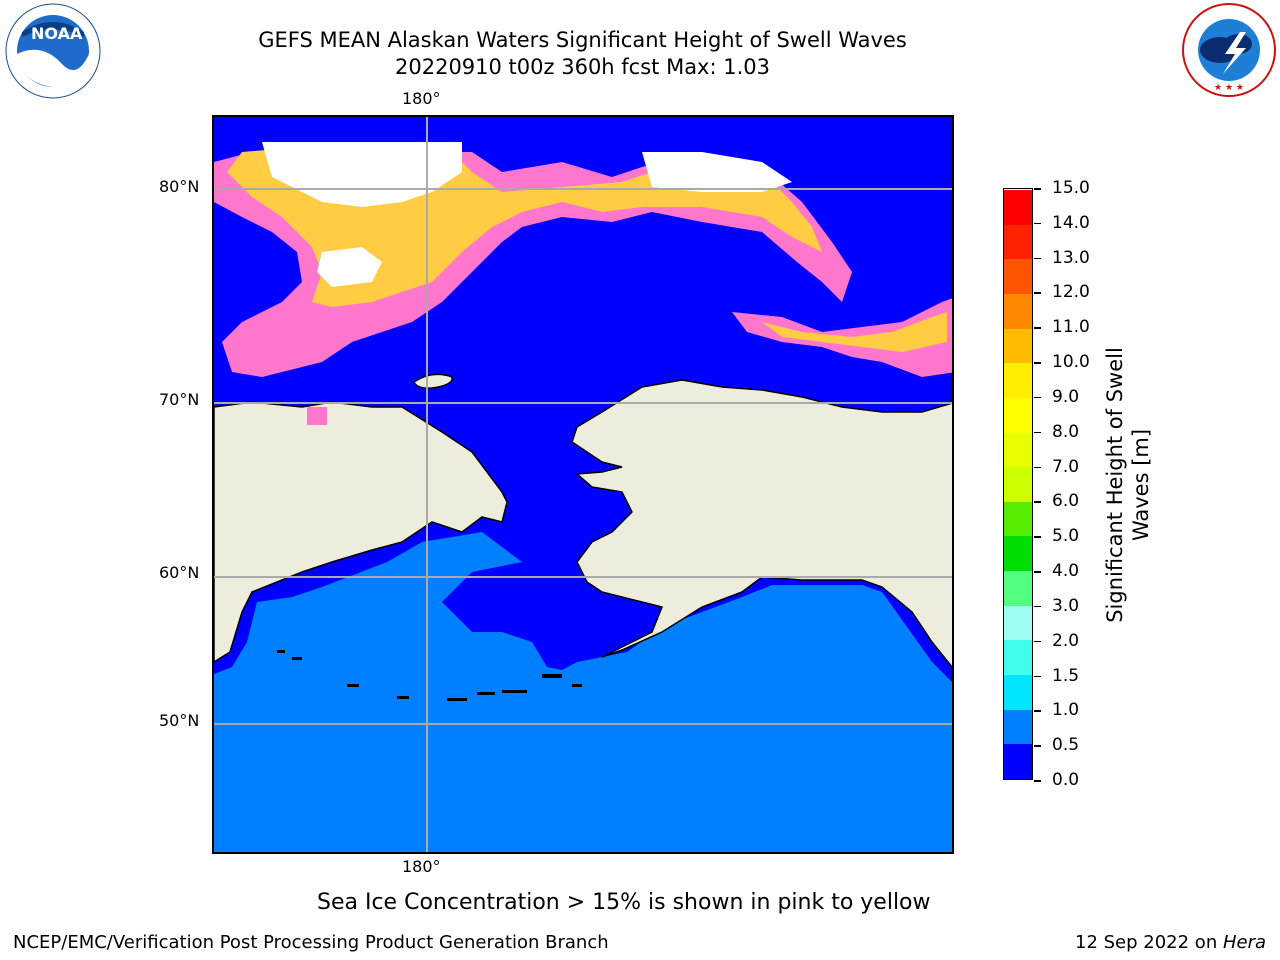  What do you see at coordinates (1141, 485) in the screenshot?
I see `colorbar-title-line2: Waves [m]` at bounding box center [1141, 485].